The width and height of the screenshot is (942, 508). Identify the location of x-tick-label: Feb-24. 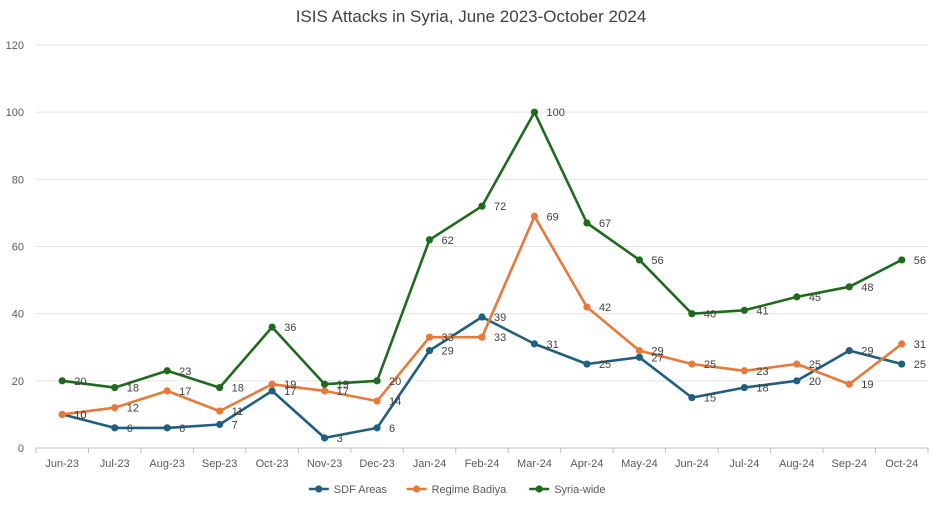
(482, 464).